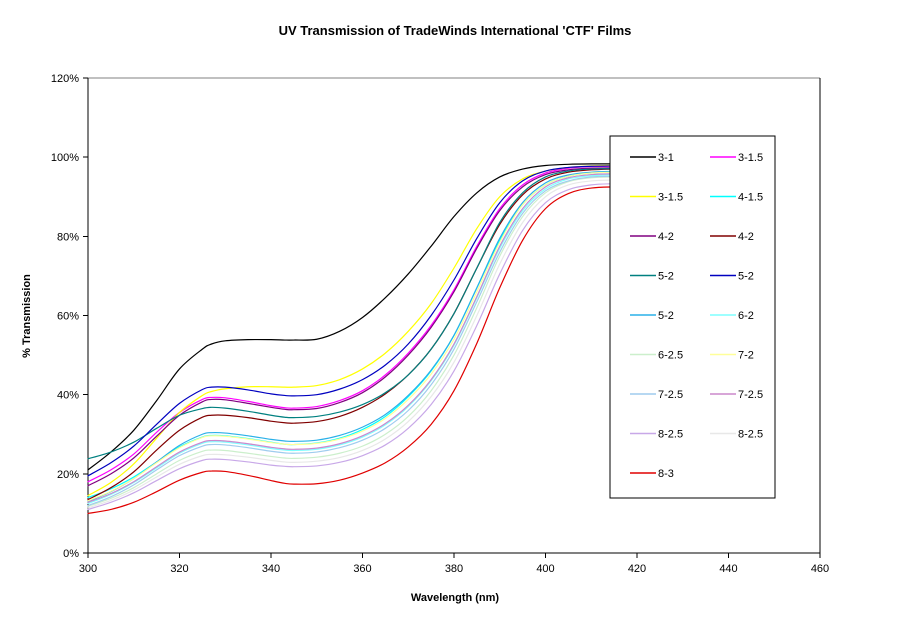 This screenshot has width=911, height=628. What do you see at coordinates (652, 474) in the screenshot?
I see `legend-item: 8-3` at bounding box center [652, 474].